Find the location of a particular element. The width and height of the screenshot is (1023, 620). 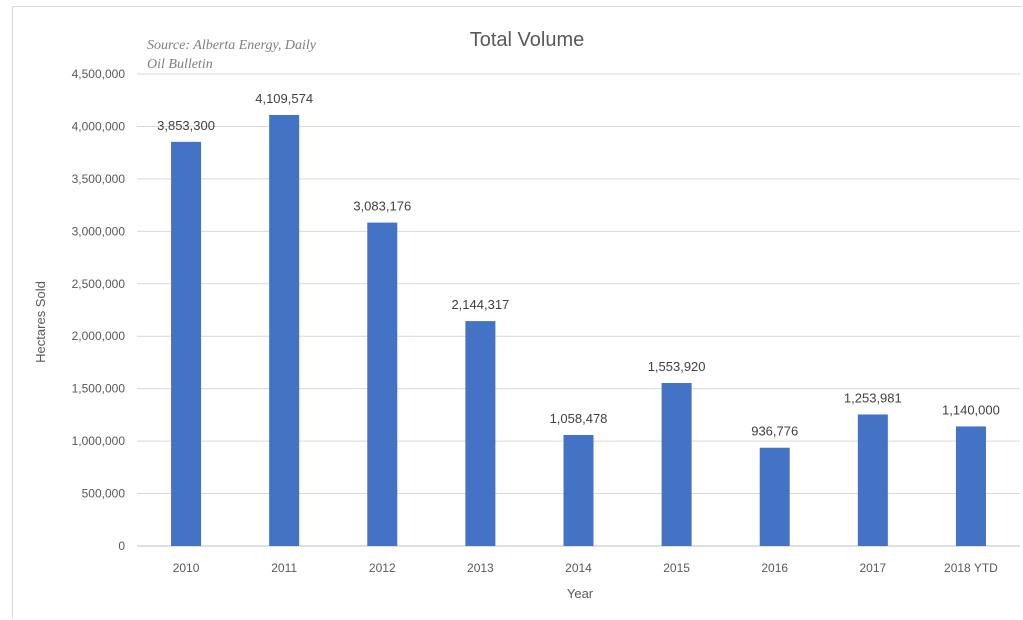

x-tick-label: 2018 YTD is located at coordinates (971, 568).